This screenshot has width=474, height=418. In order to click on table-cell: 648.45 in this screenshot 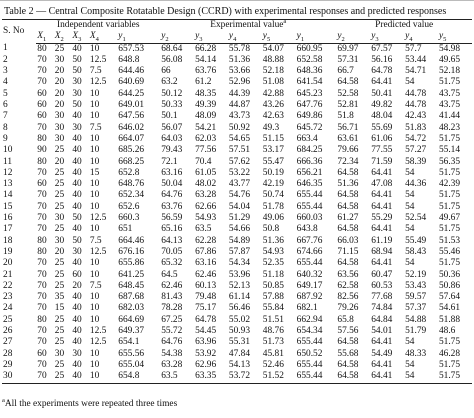, I will do `click(131, 285)`.